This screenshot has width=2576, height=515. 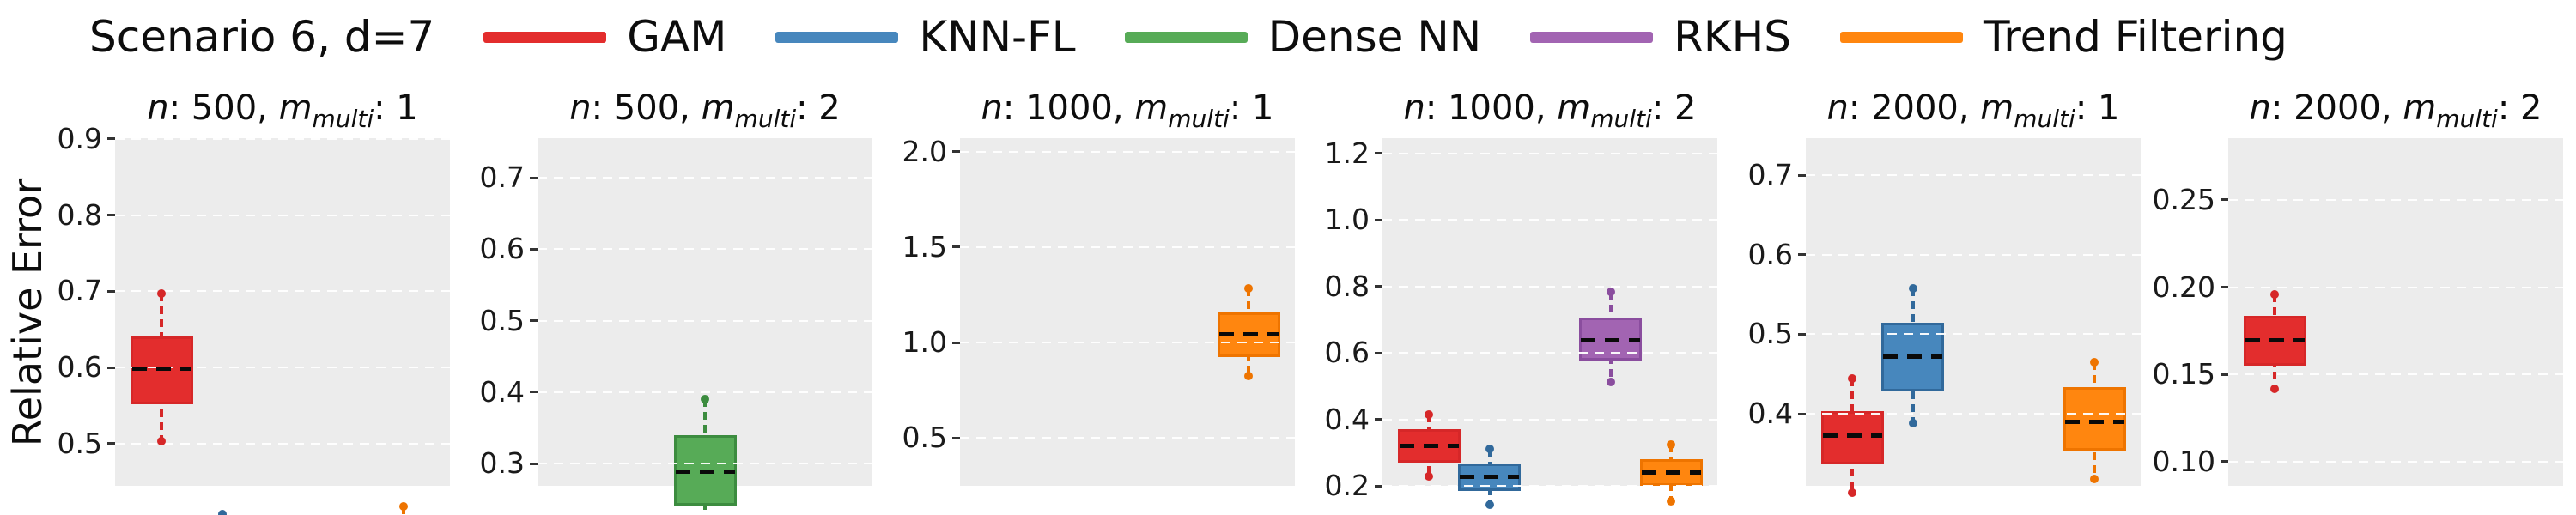 What do you see at coordinates (998, 37) in the screenshot?
I see `legend-label: KNN-FL` at bounding box center [998, 37].